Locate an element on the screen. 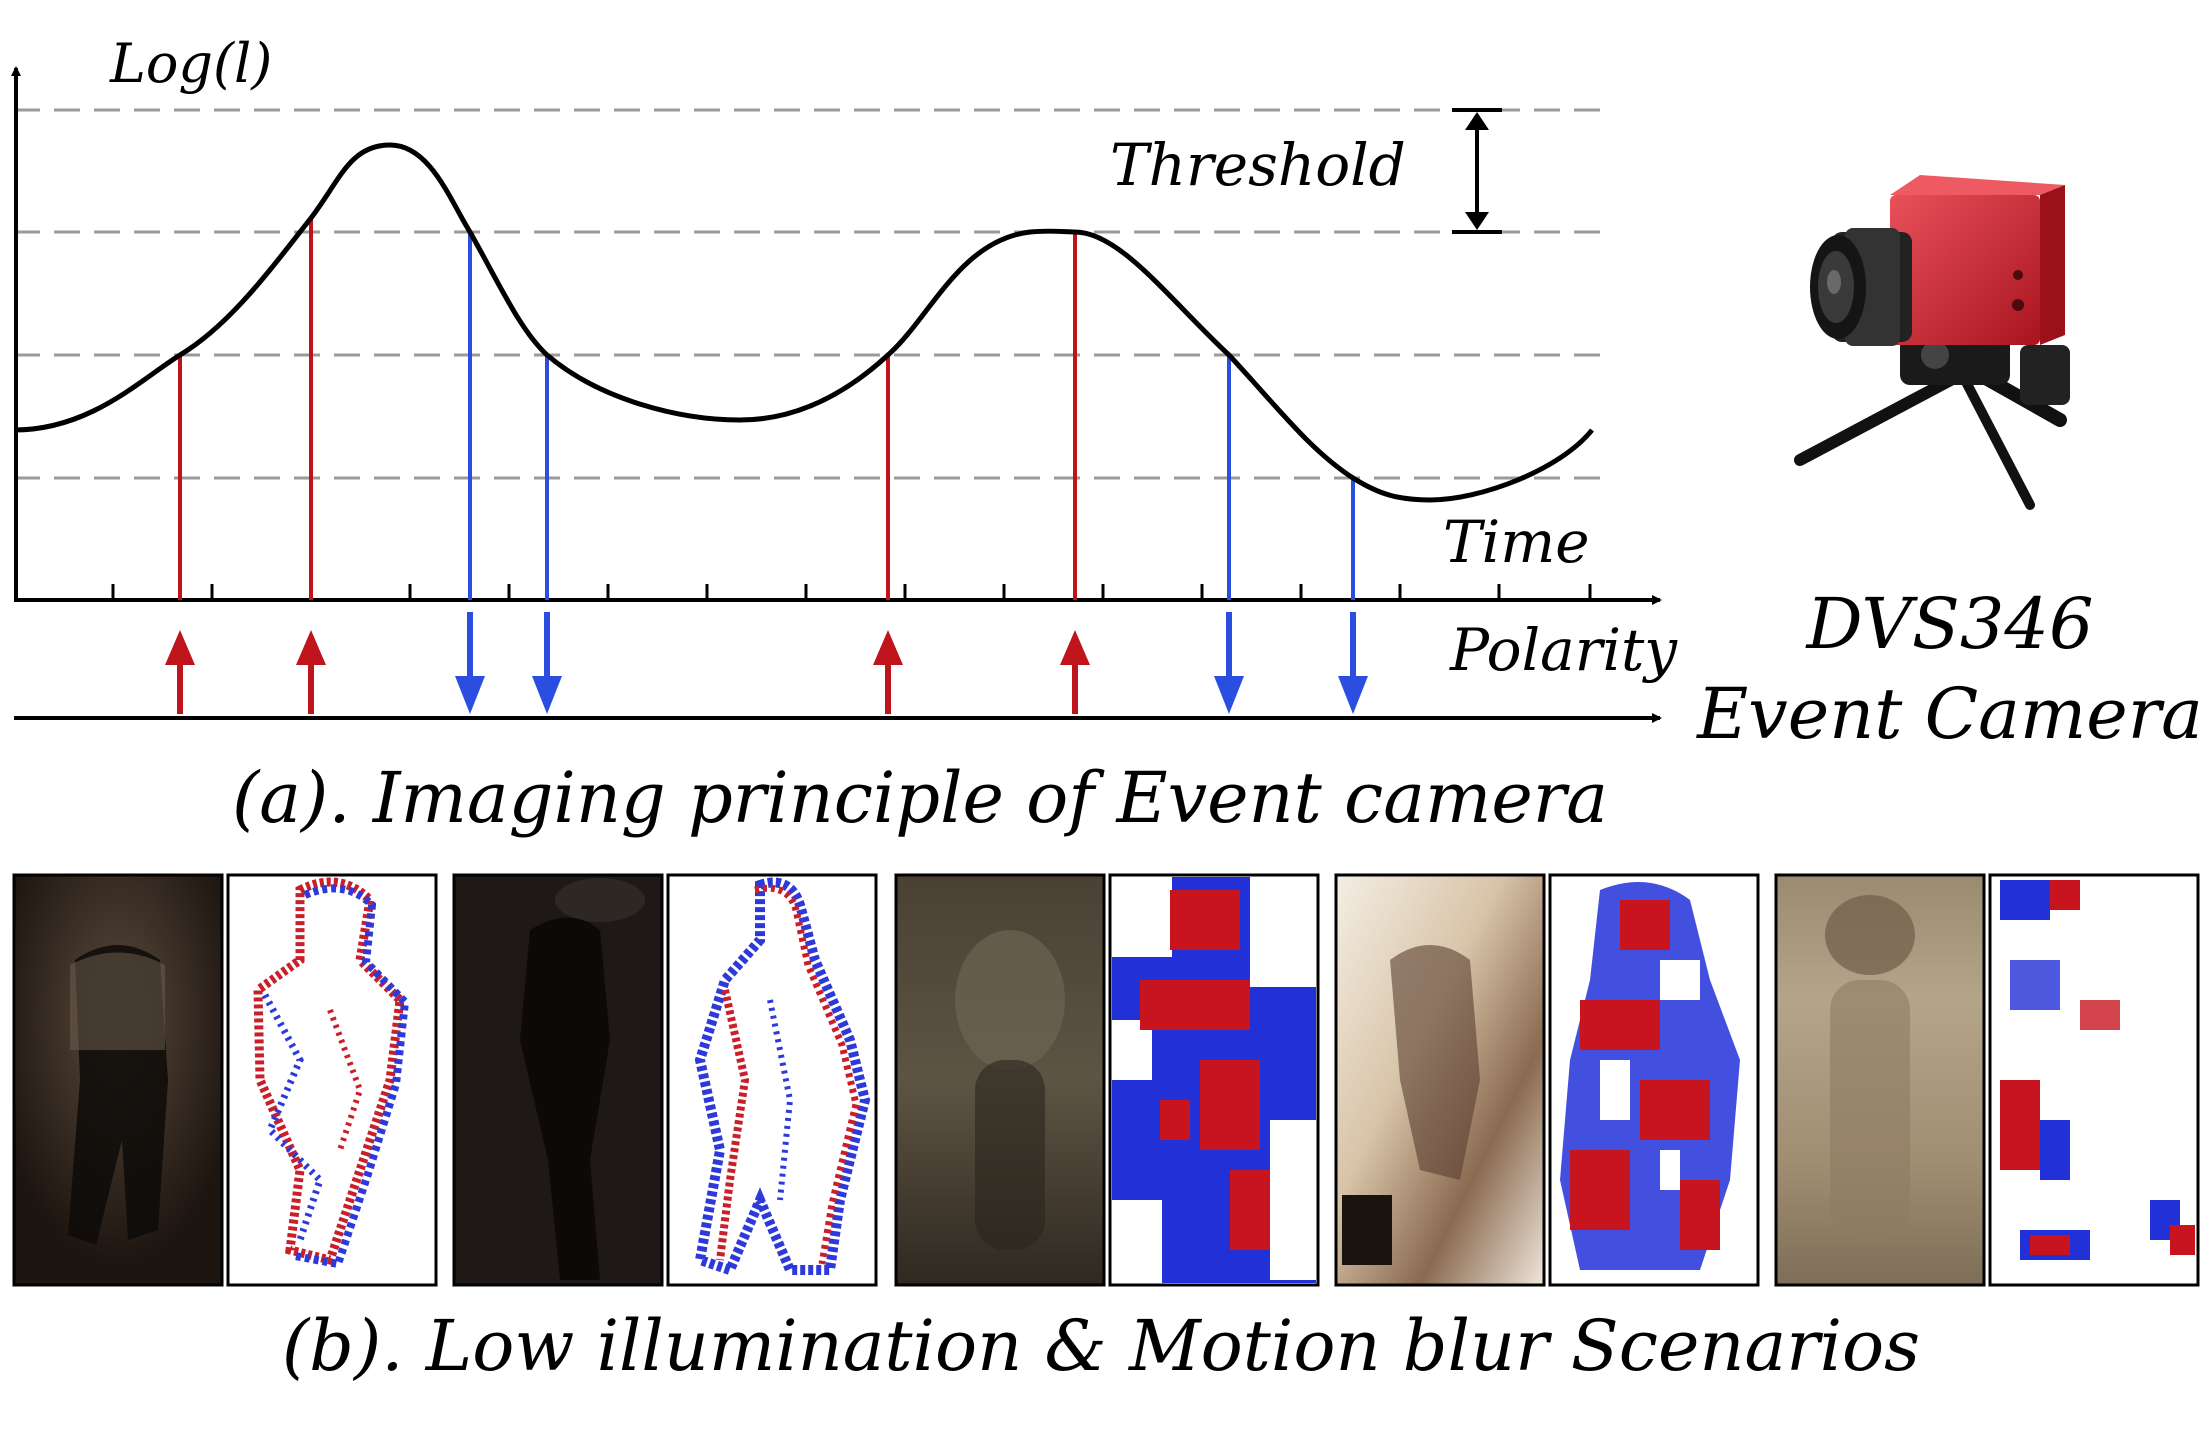 The height and width of the screenshot is (1433, 2206). y-axis-label: Log(l) is located at coordinates (190, 63).